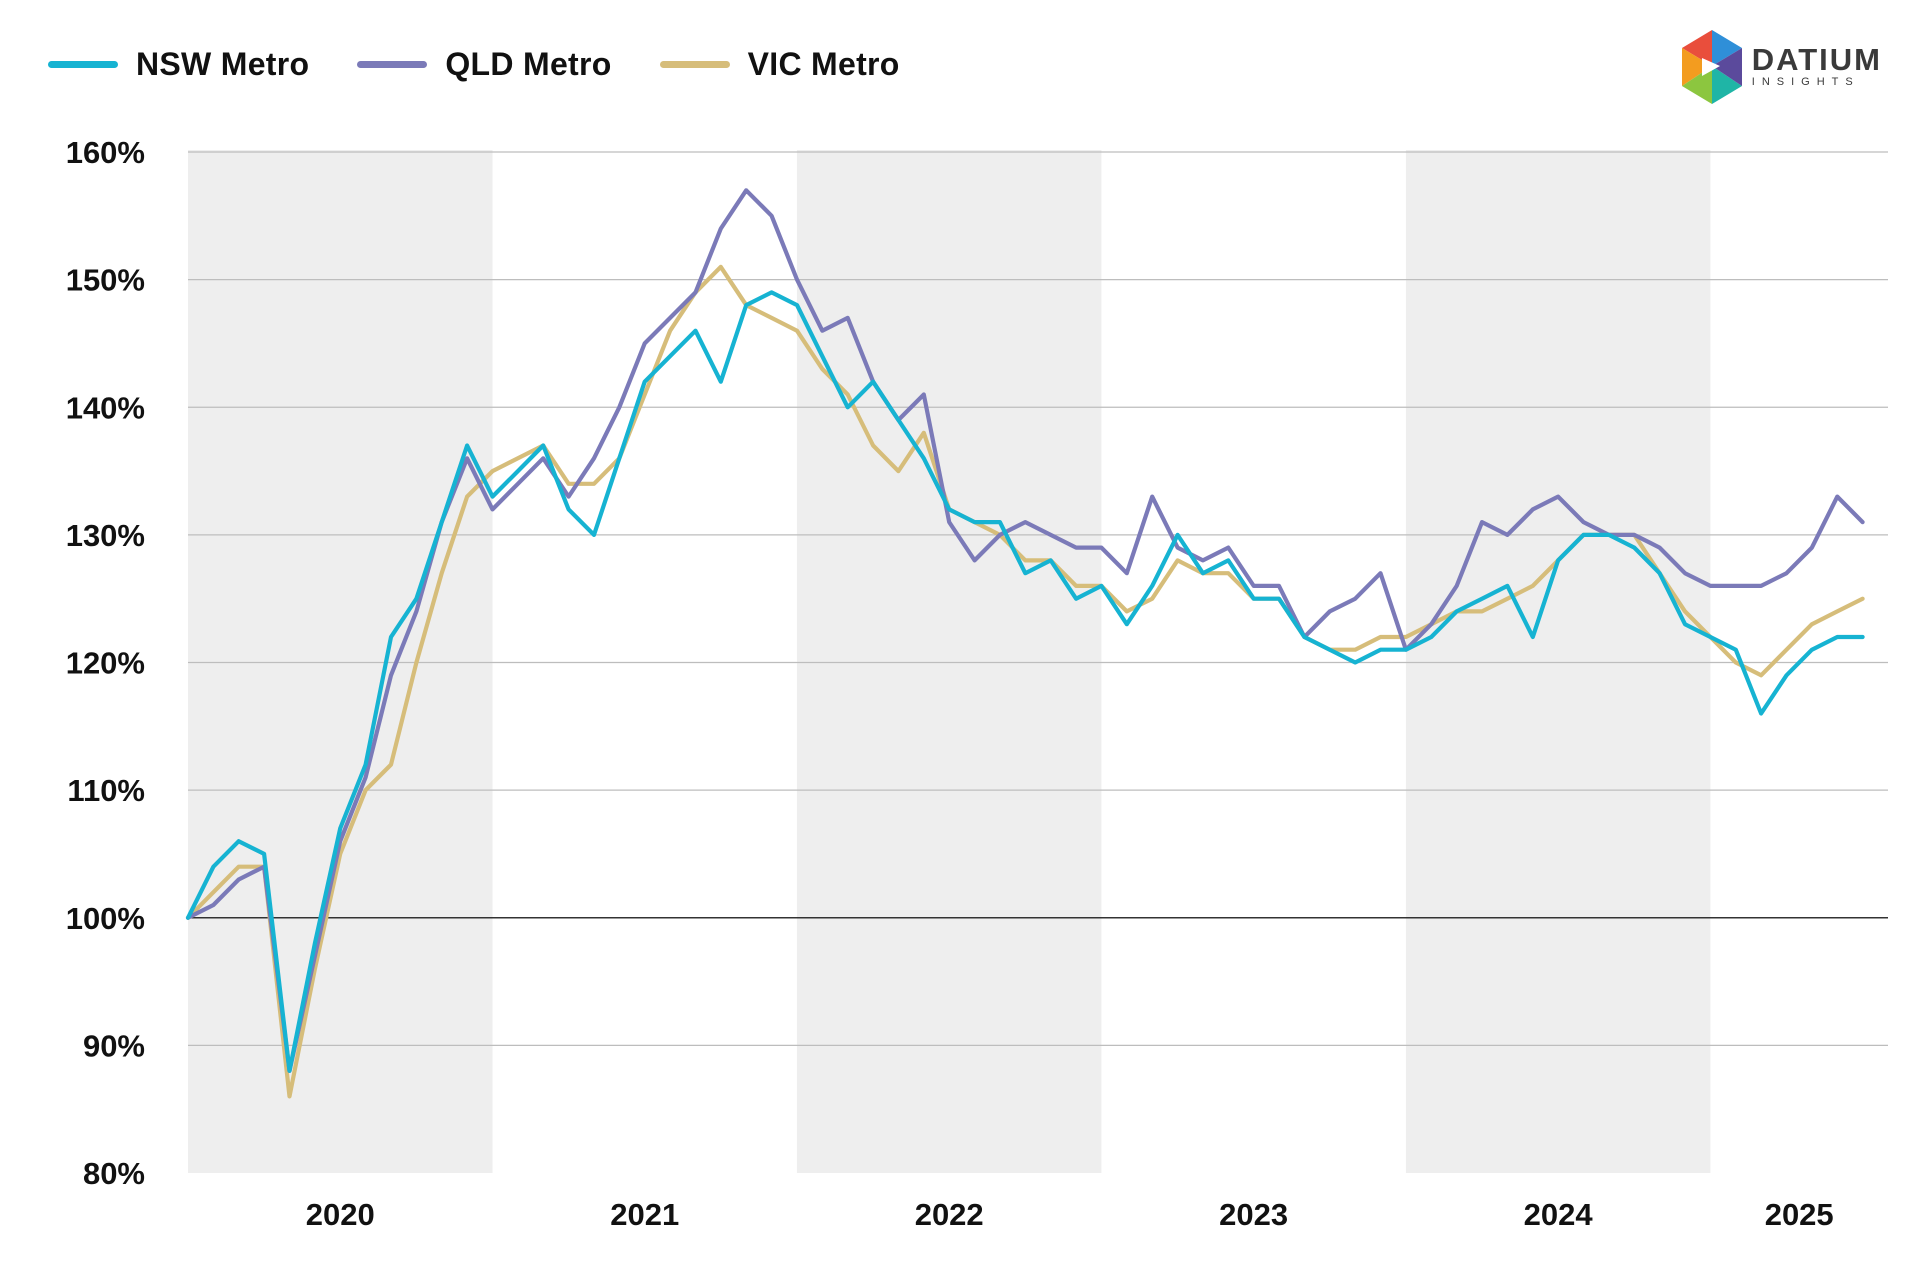  Describe the element at coordinates (949, 1214) in the screenshot. I see `x-tick-label: 2022` at that location.